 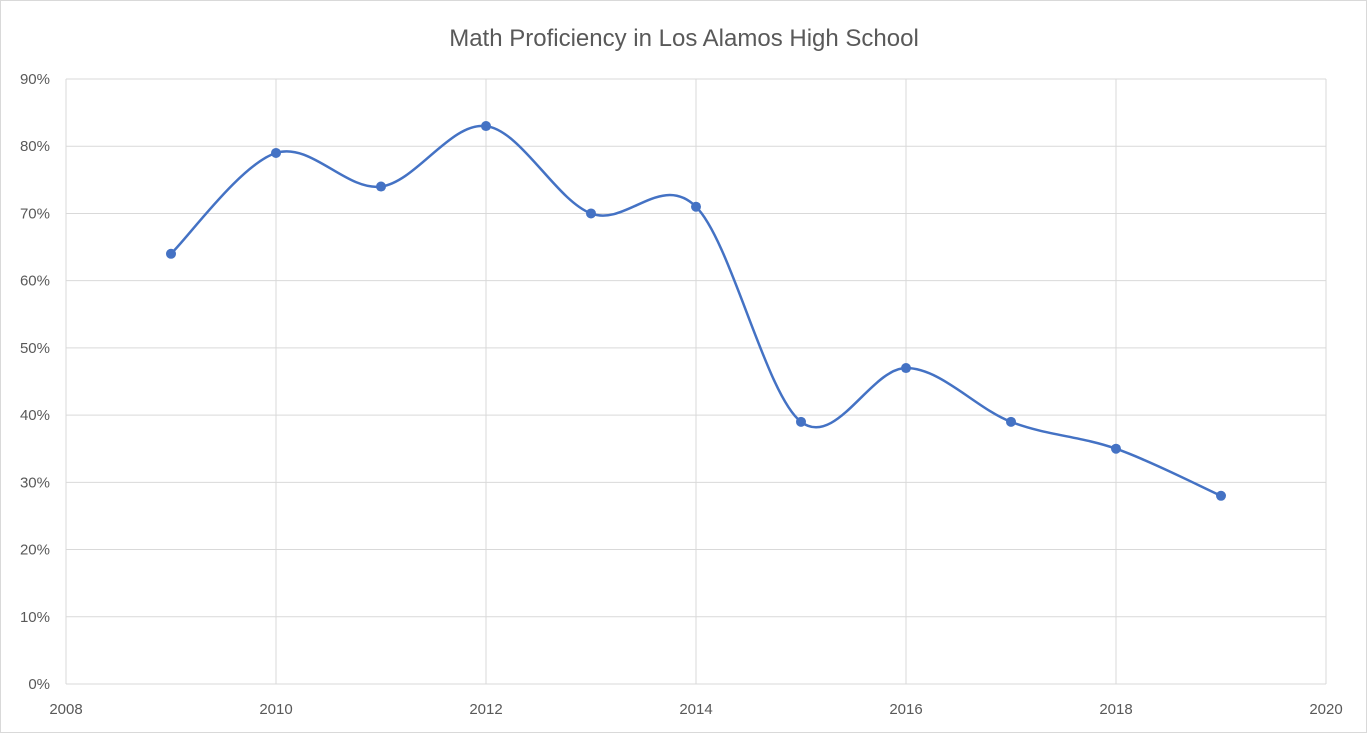 I want to click on x-tick-label: 2020, so click(x=1325, y=709).